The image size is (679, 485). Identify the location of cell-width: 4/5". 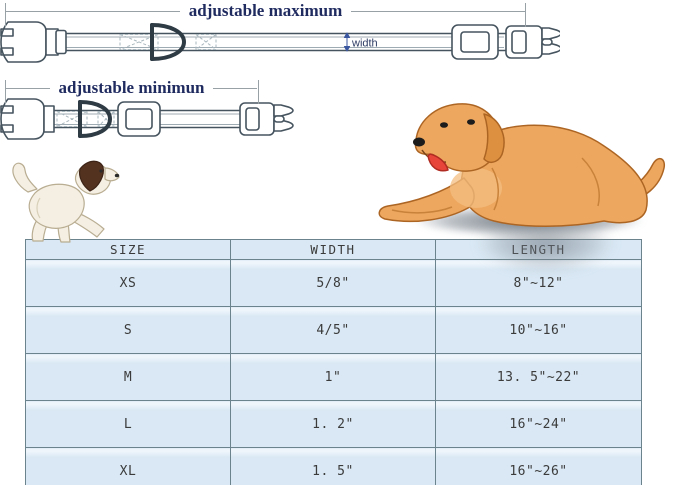
(333, 330).